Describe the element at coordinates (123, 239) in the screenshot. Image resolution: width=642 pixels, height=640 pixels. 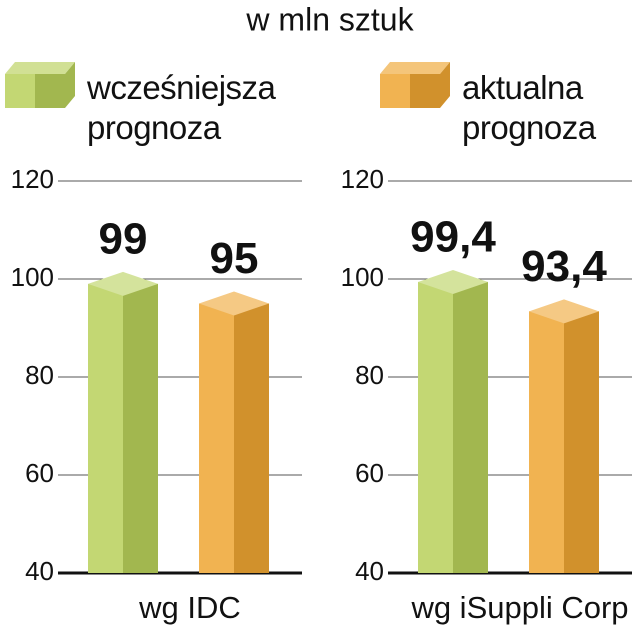
I see `value-label: 99` at that location.